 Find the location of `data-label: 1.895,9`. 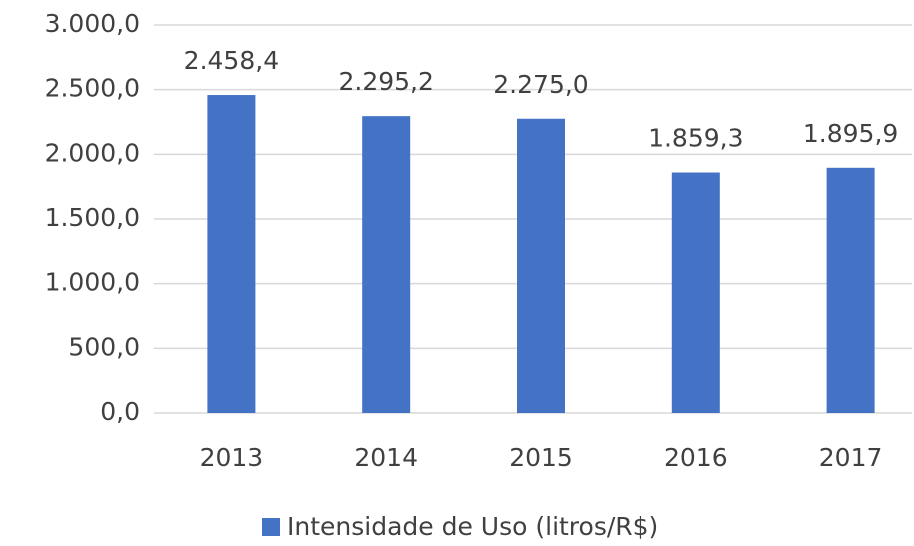

data-label: 1.895,9 is located at coordinates (850, 133).